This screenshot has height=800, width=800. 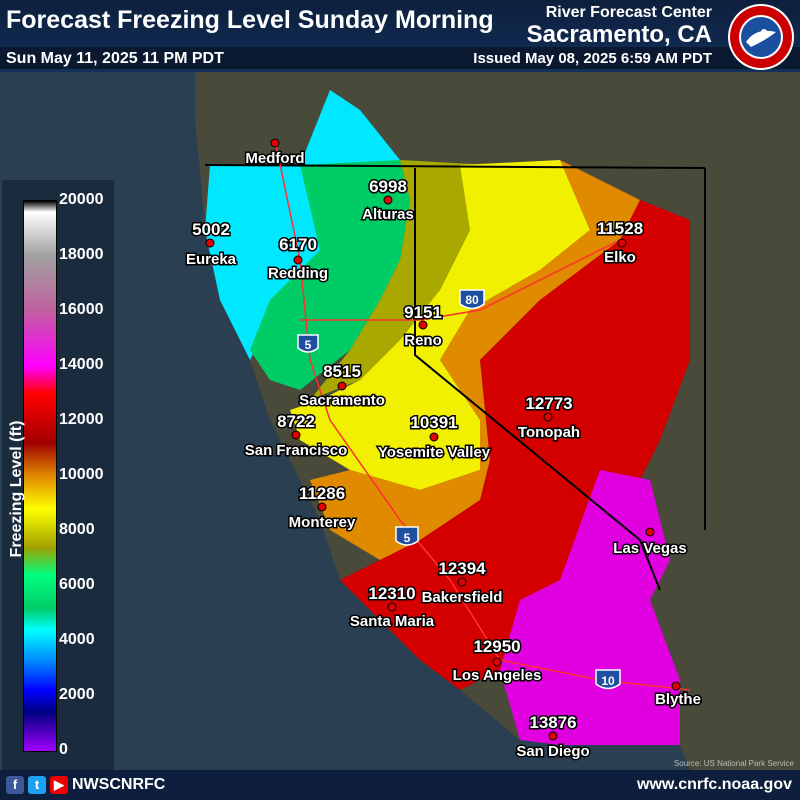 I want to click on value-tonopah: 12773, so click(x=548, y=403).